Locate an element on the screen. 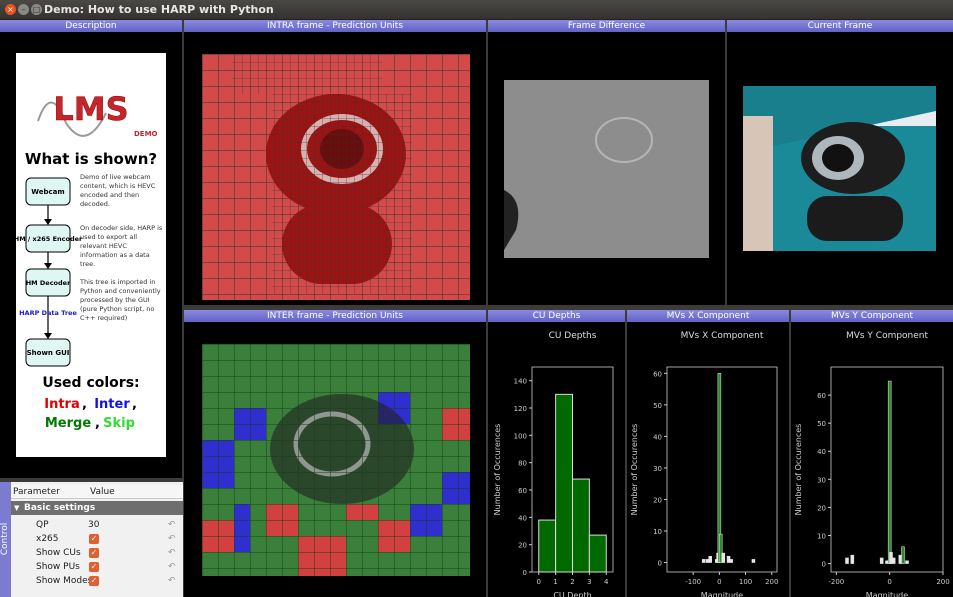  window-maximize-button: □ is located at coordinates (36, 9).